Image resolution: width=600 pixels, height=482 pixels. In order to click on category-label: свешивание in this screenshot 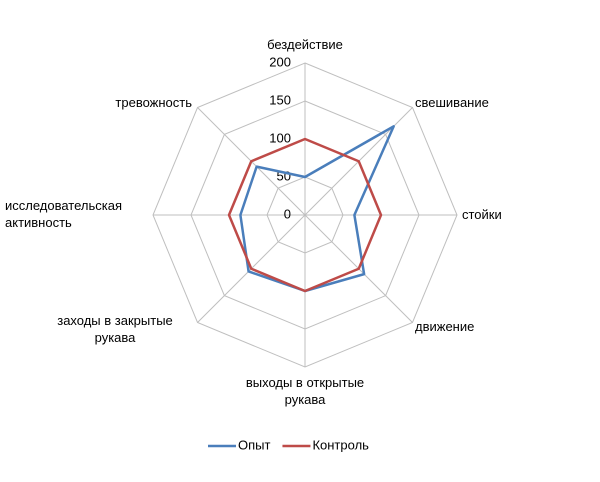, I will do `click(452, 102)`.